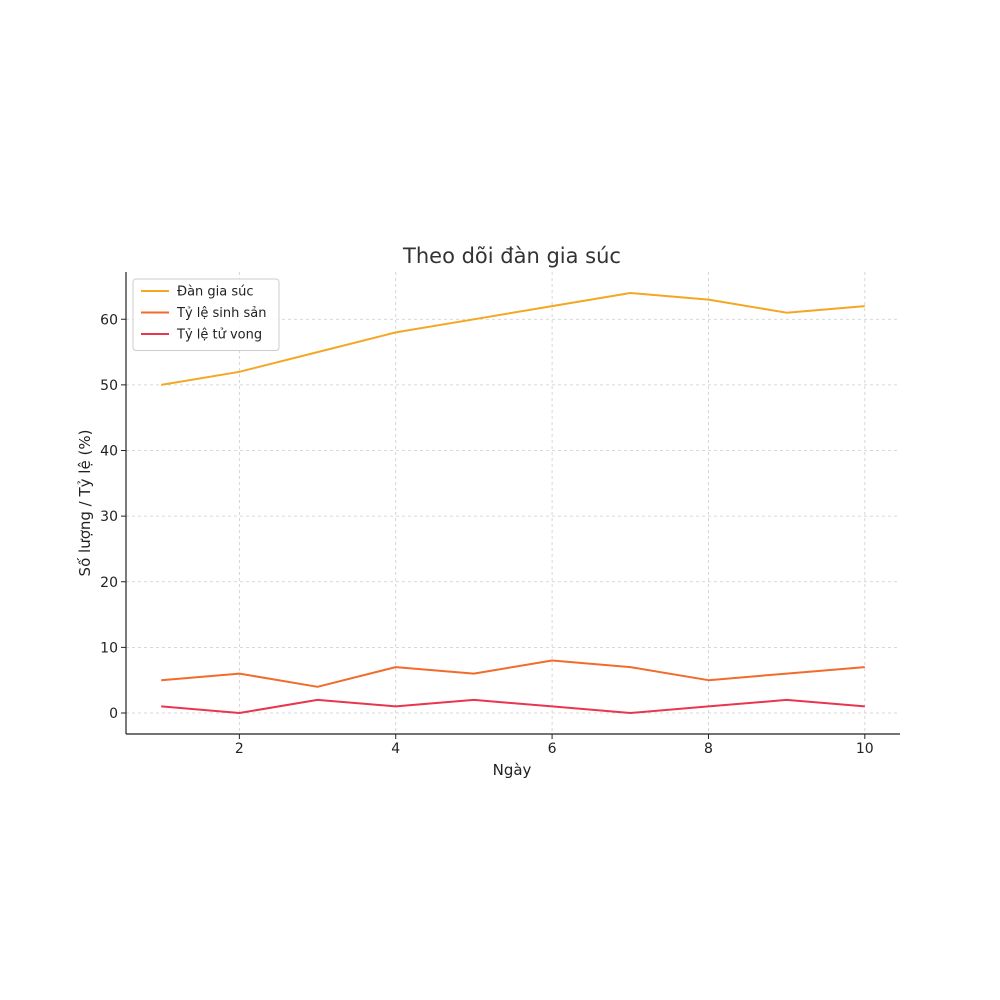 The height and width of the screenshot is (1000, 1000). Describe the element at coordinates (512, 770) in the screenshot. I see `x-axis-label: Ngày` at that location.